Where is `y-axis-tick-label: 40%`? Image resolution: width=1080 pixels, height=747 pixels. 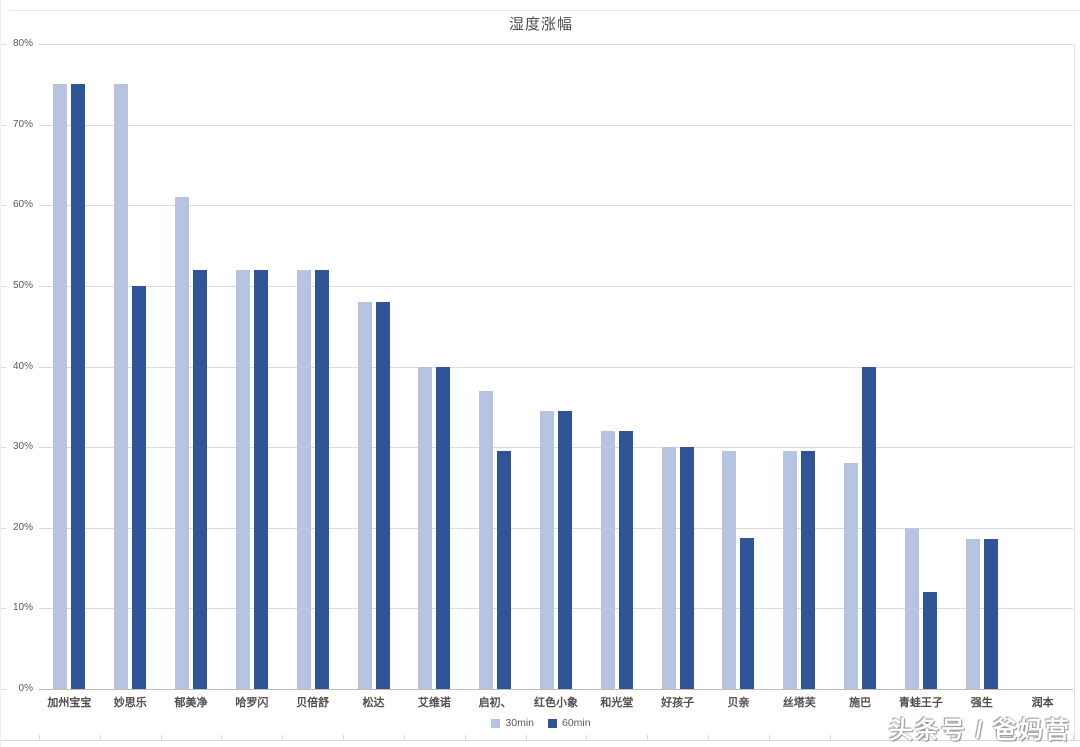
y-axis-tick-label: 40% is located at coordinates (22, 366).